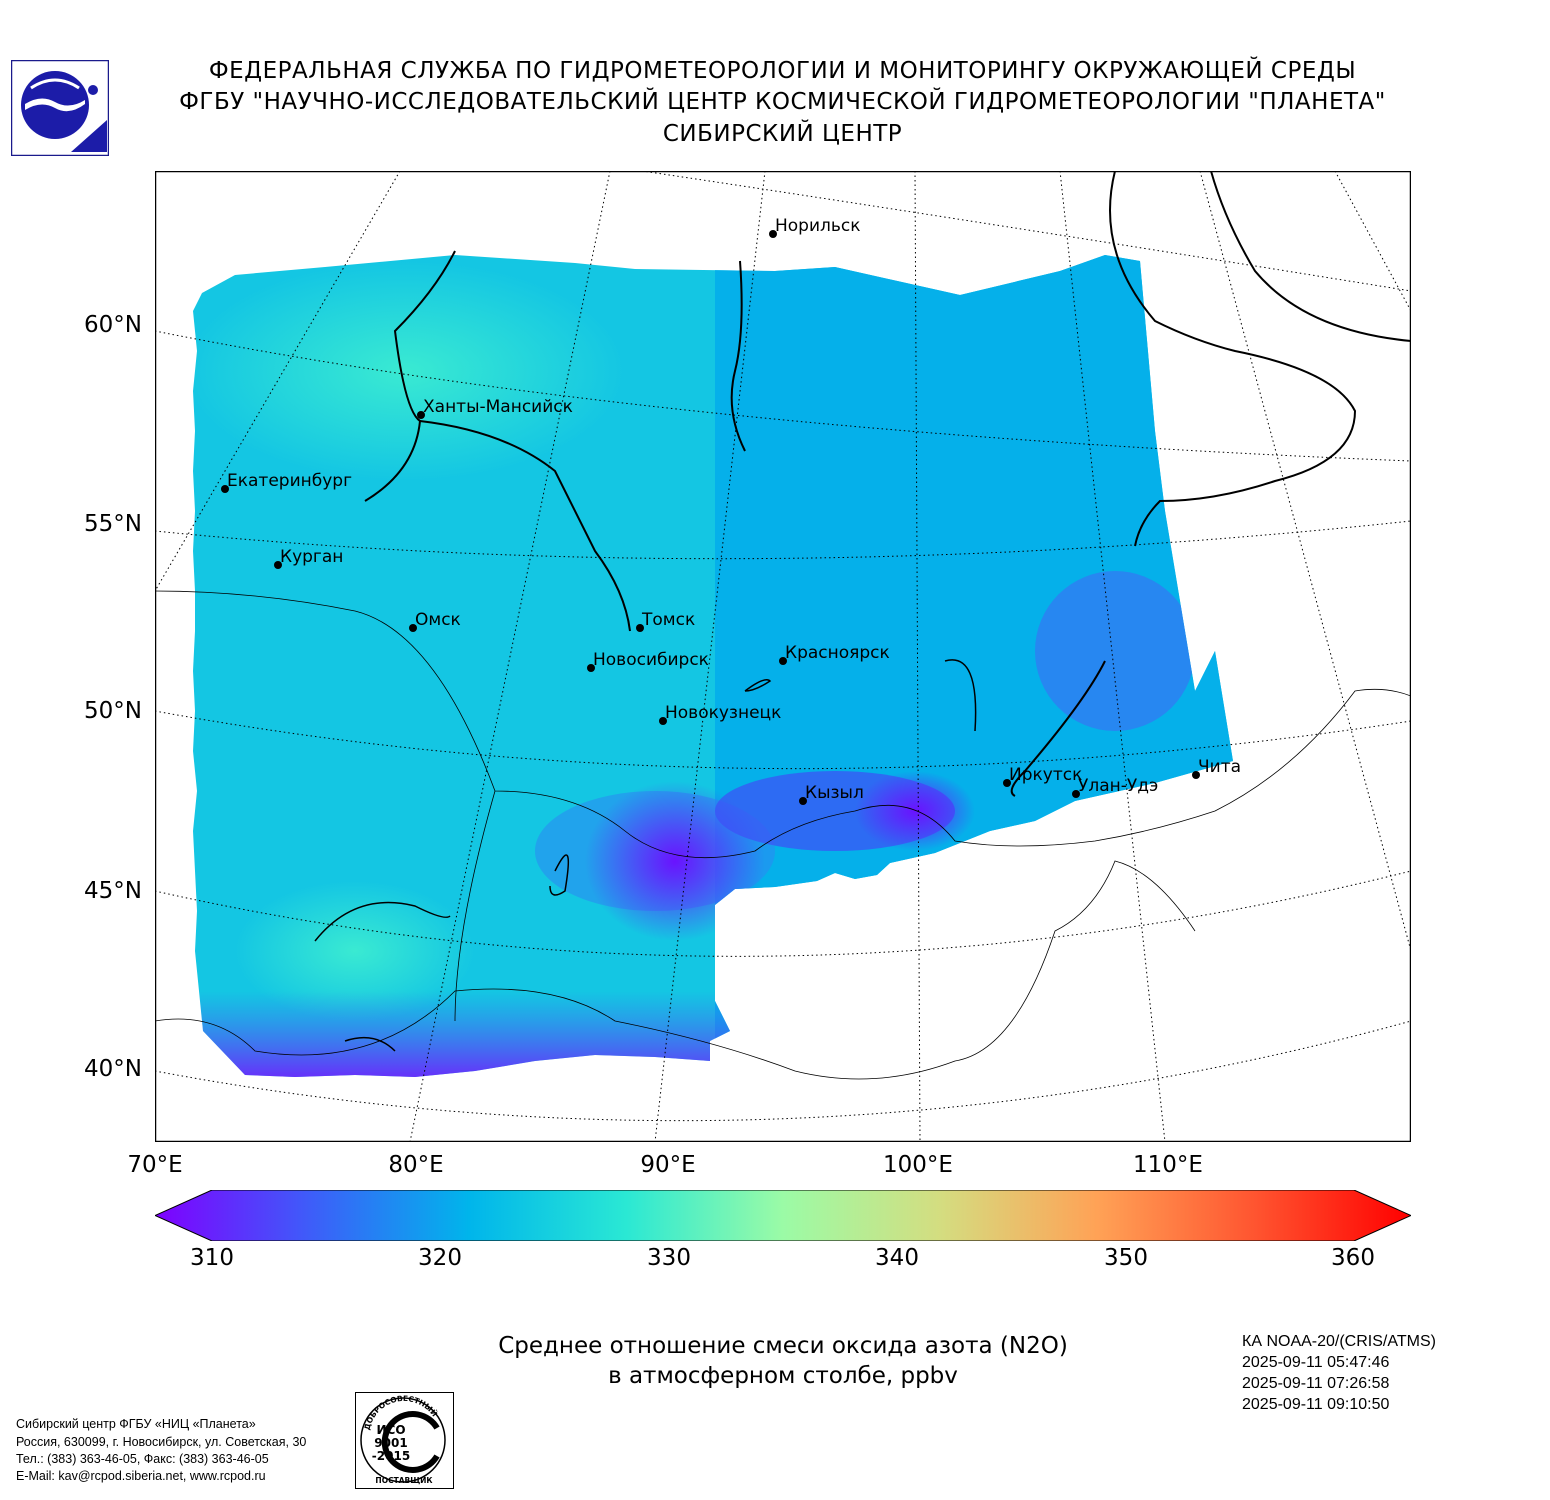 This screenshot has height=1500, width=1550. Describe the element at coordinates (645, 855) in the screenshot. I see `lakes` at that location.